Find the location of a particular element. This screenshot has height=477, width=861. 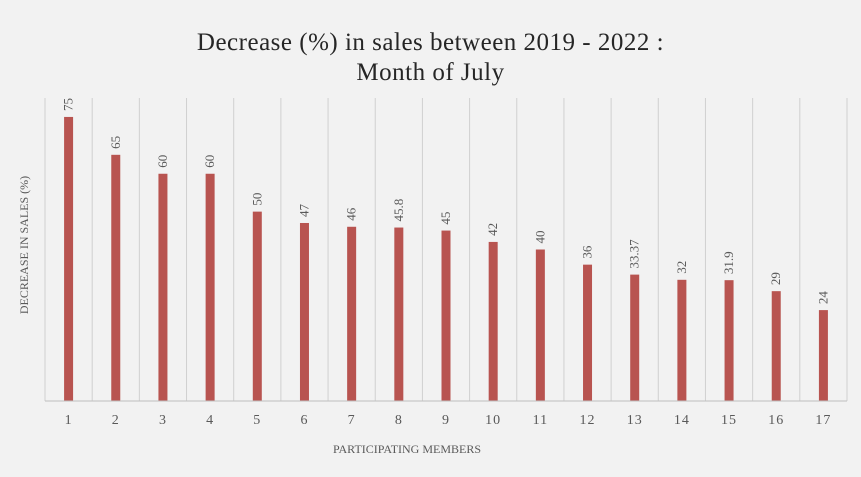

x-tick-3: 3 is located at coordinates (163, 420).